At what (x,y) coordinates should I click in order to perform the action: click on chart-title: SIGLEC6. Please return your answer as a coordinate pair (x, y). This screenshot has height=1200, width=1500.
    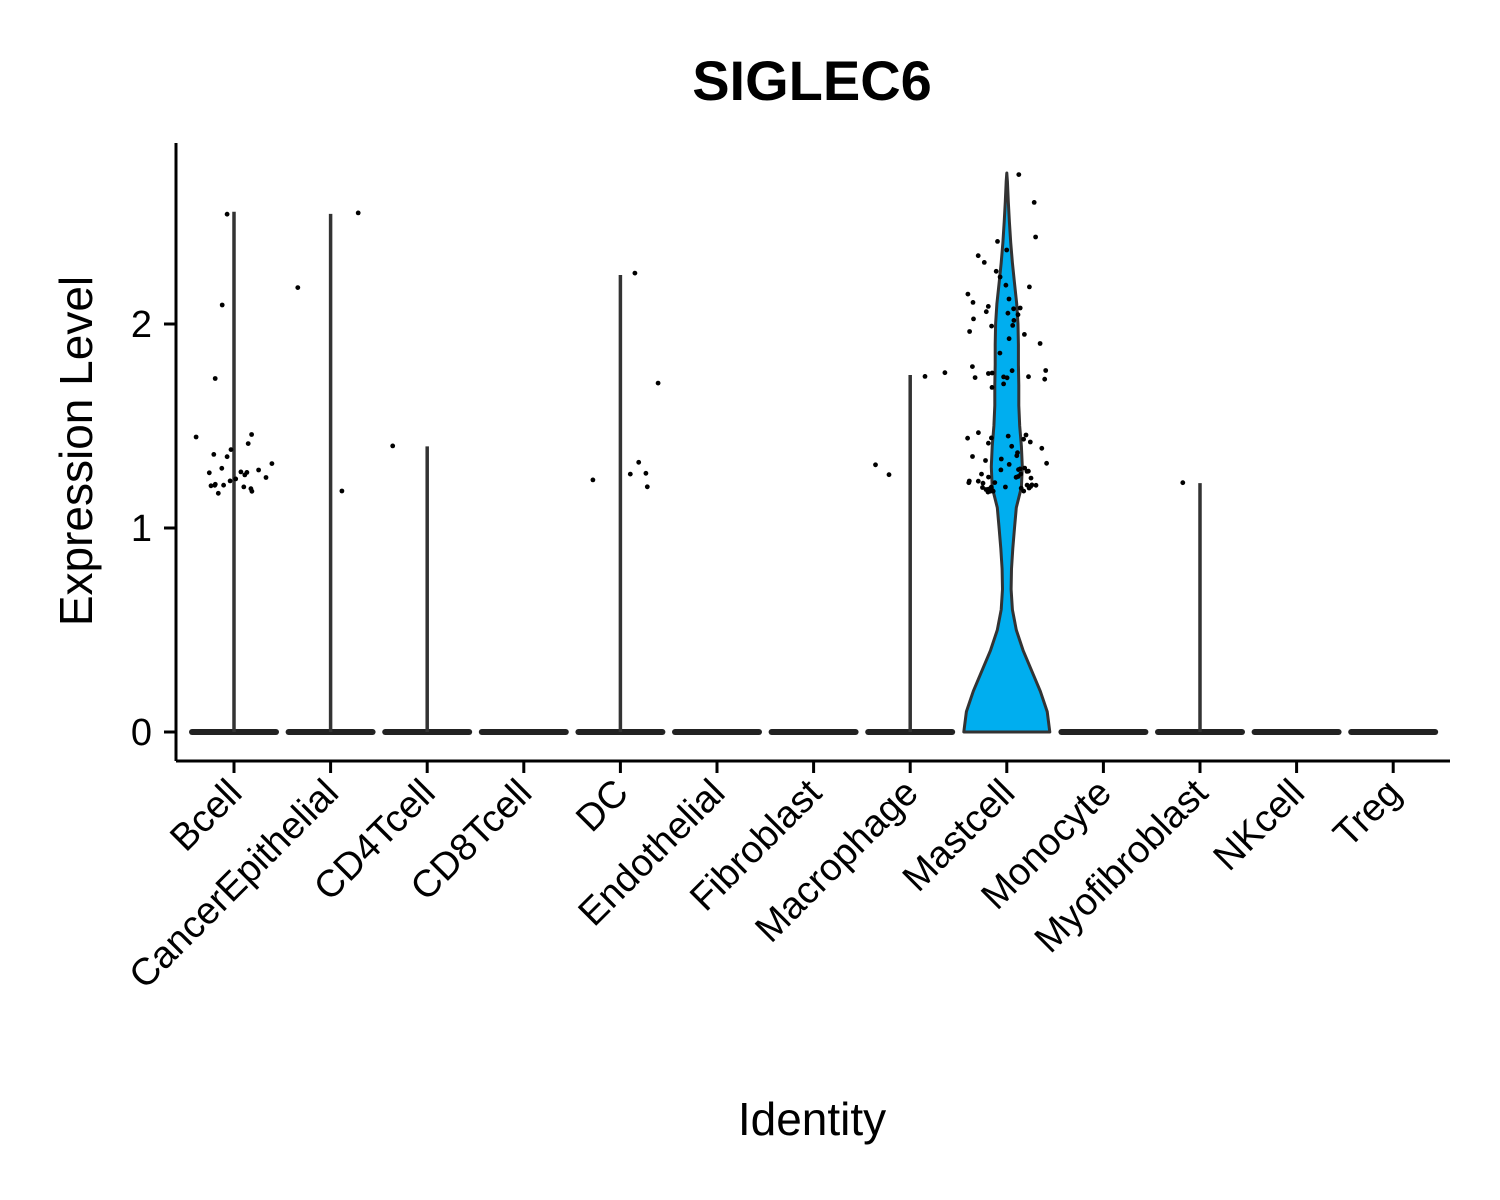
    Looking at the image, I should click on (812, 80).